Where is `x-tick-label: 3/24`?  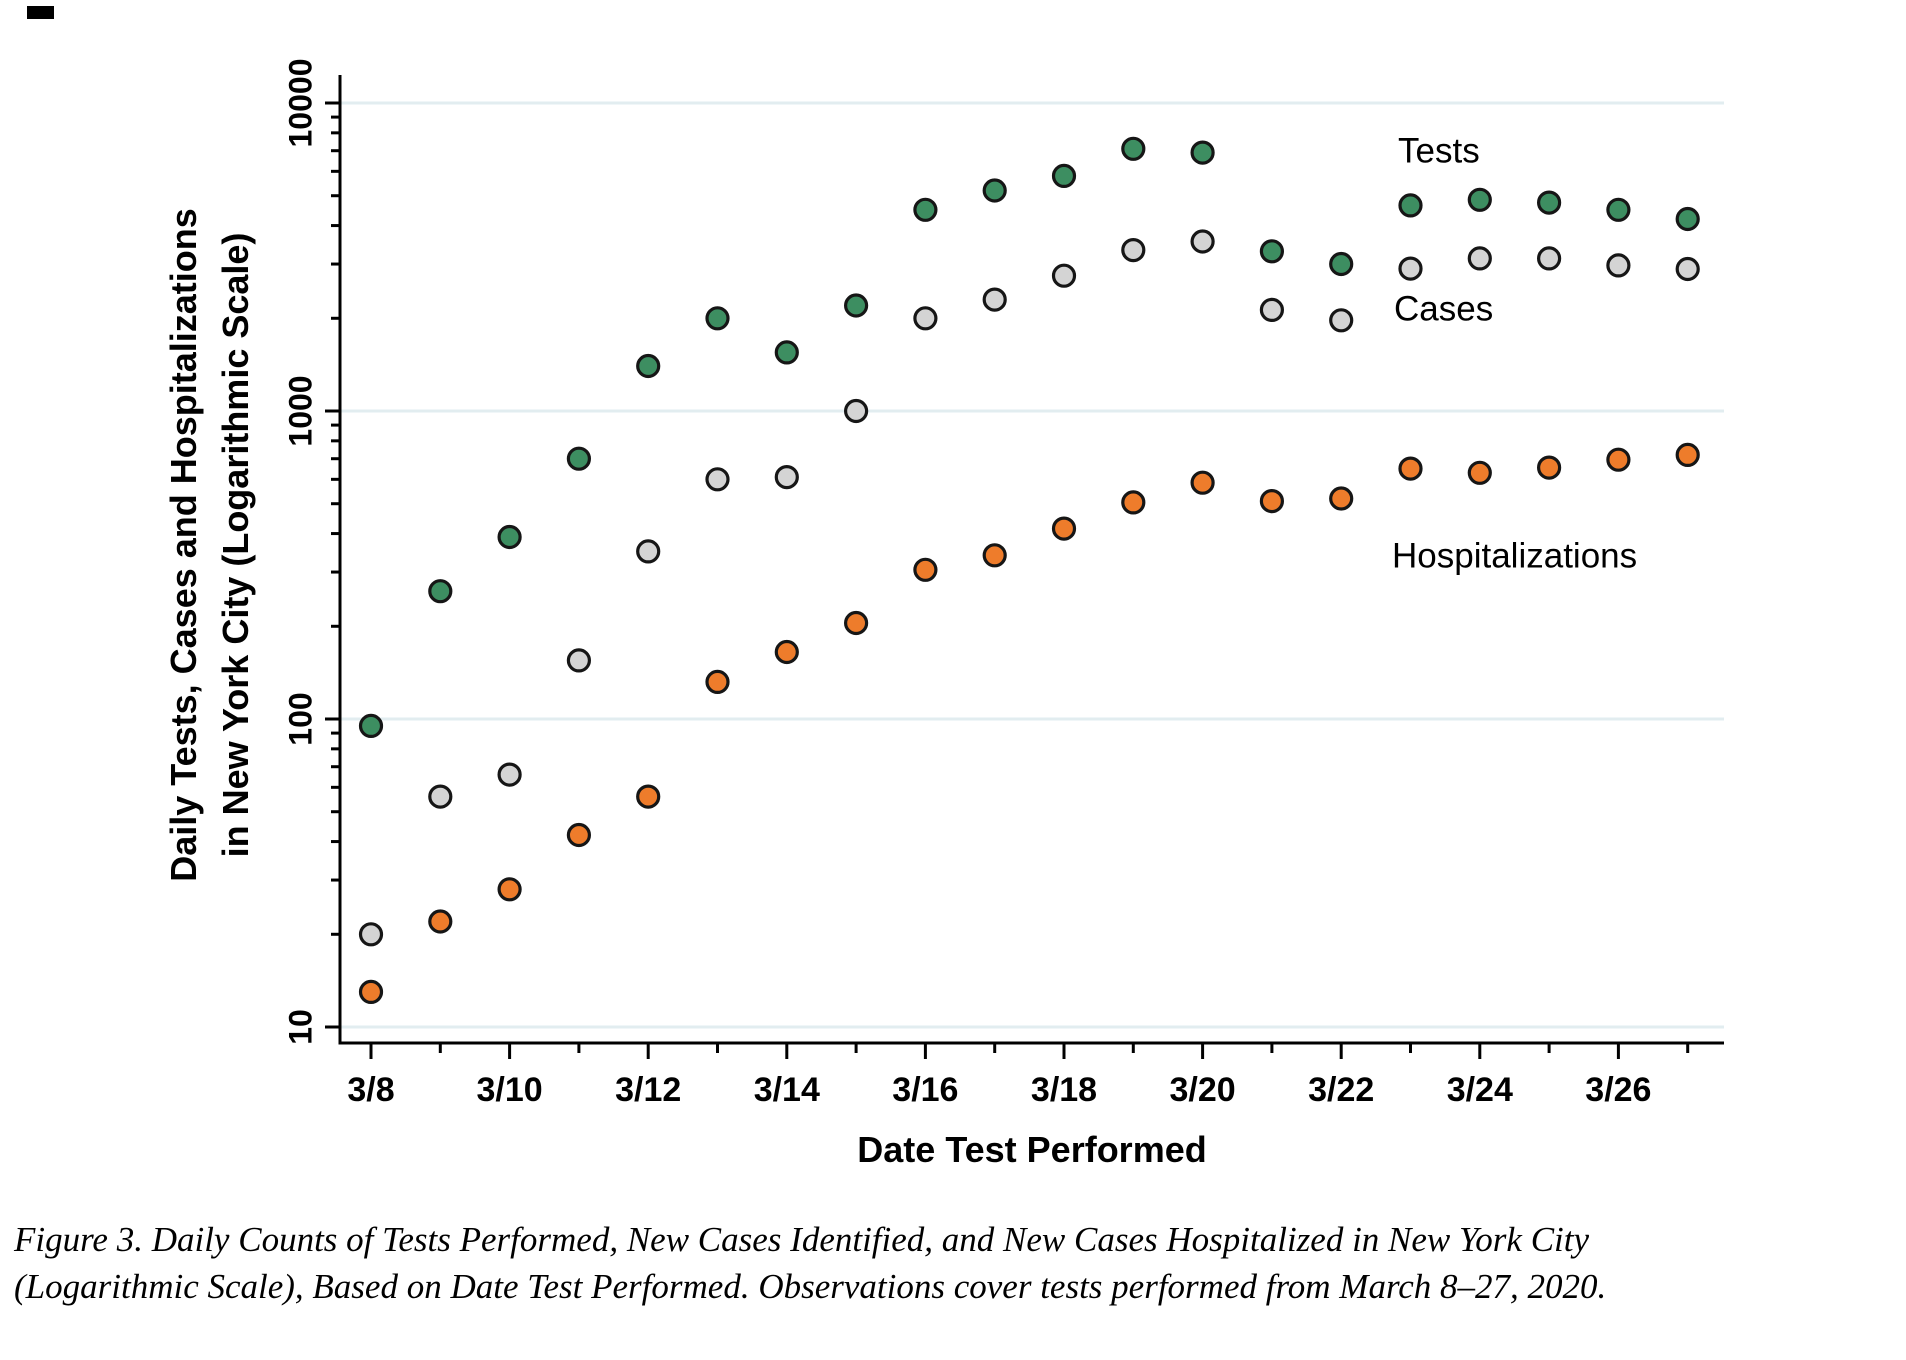 x-tick-label: 3/24 is located at coordinates (1480, 1090).